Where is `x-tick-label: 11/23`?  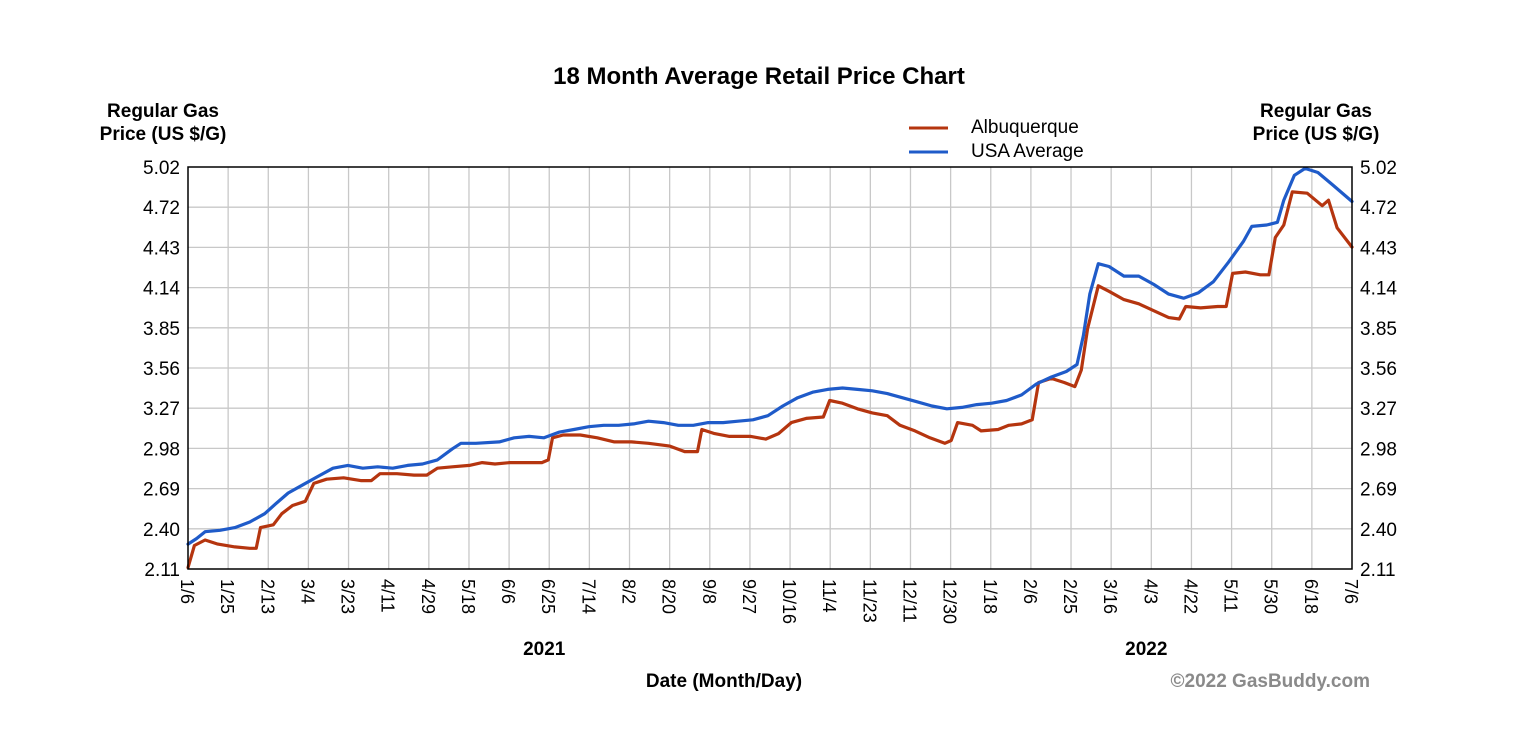 x-tick-label: 11/23 is located at coordinates (869, 601).